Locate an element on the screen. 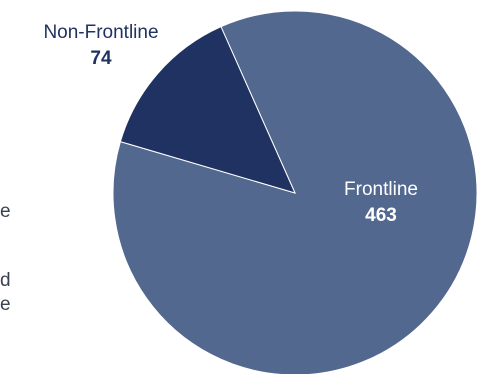 Image resolution: width=486 pixels, height=379 pixels. cropped-text-fragment-3: e is located at coordinates (5, 304).